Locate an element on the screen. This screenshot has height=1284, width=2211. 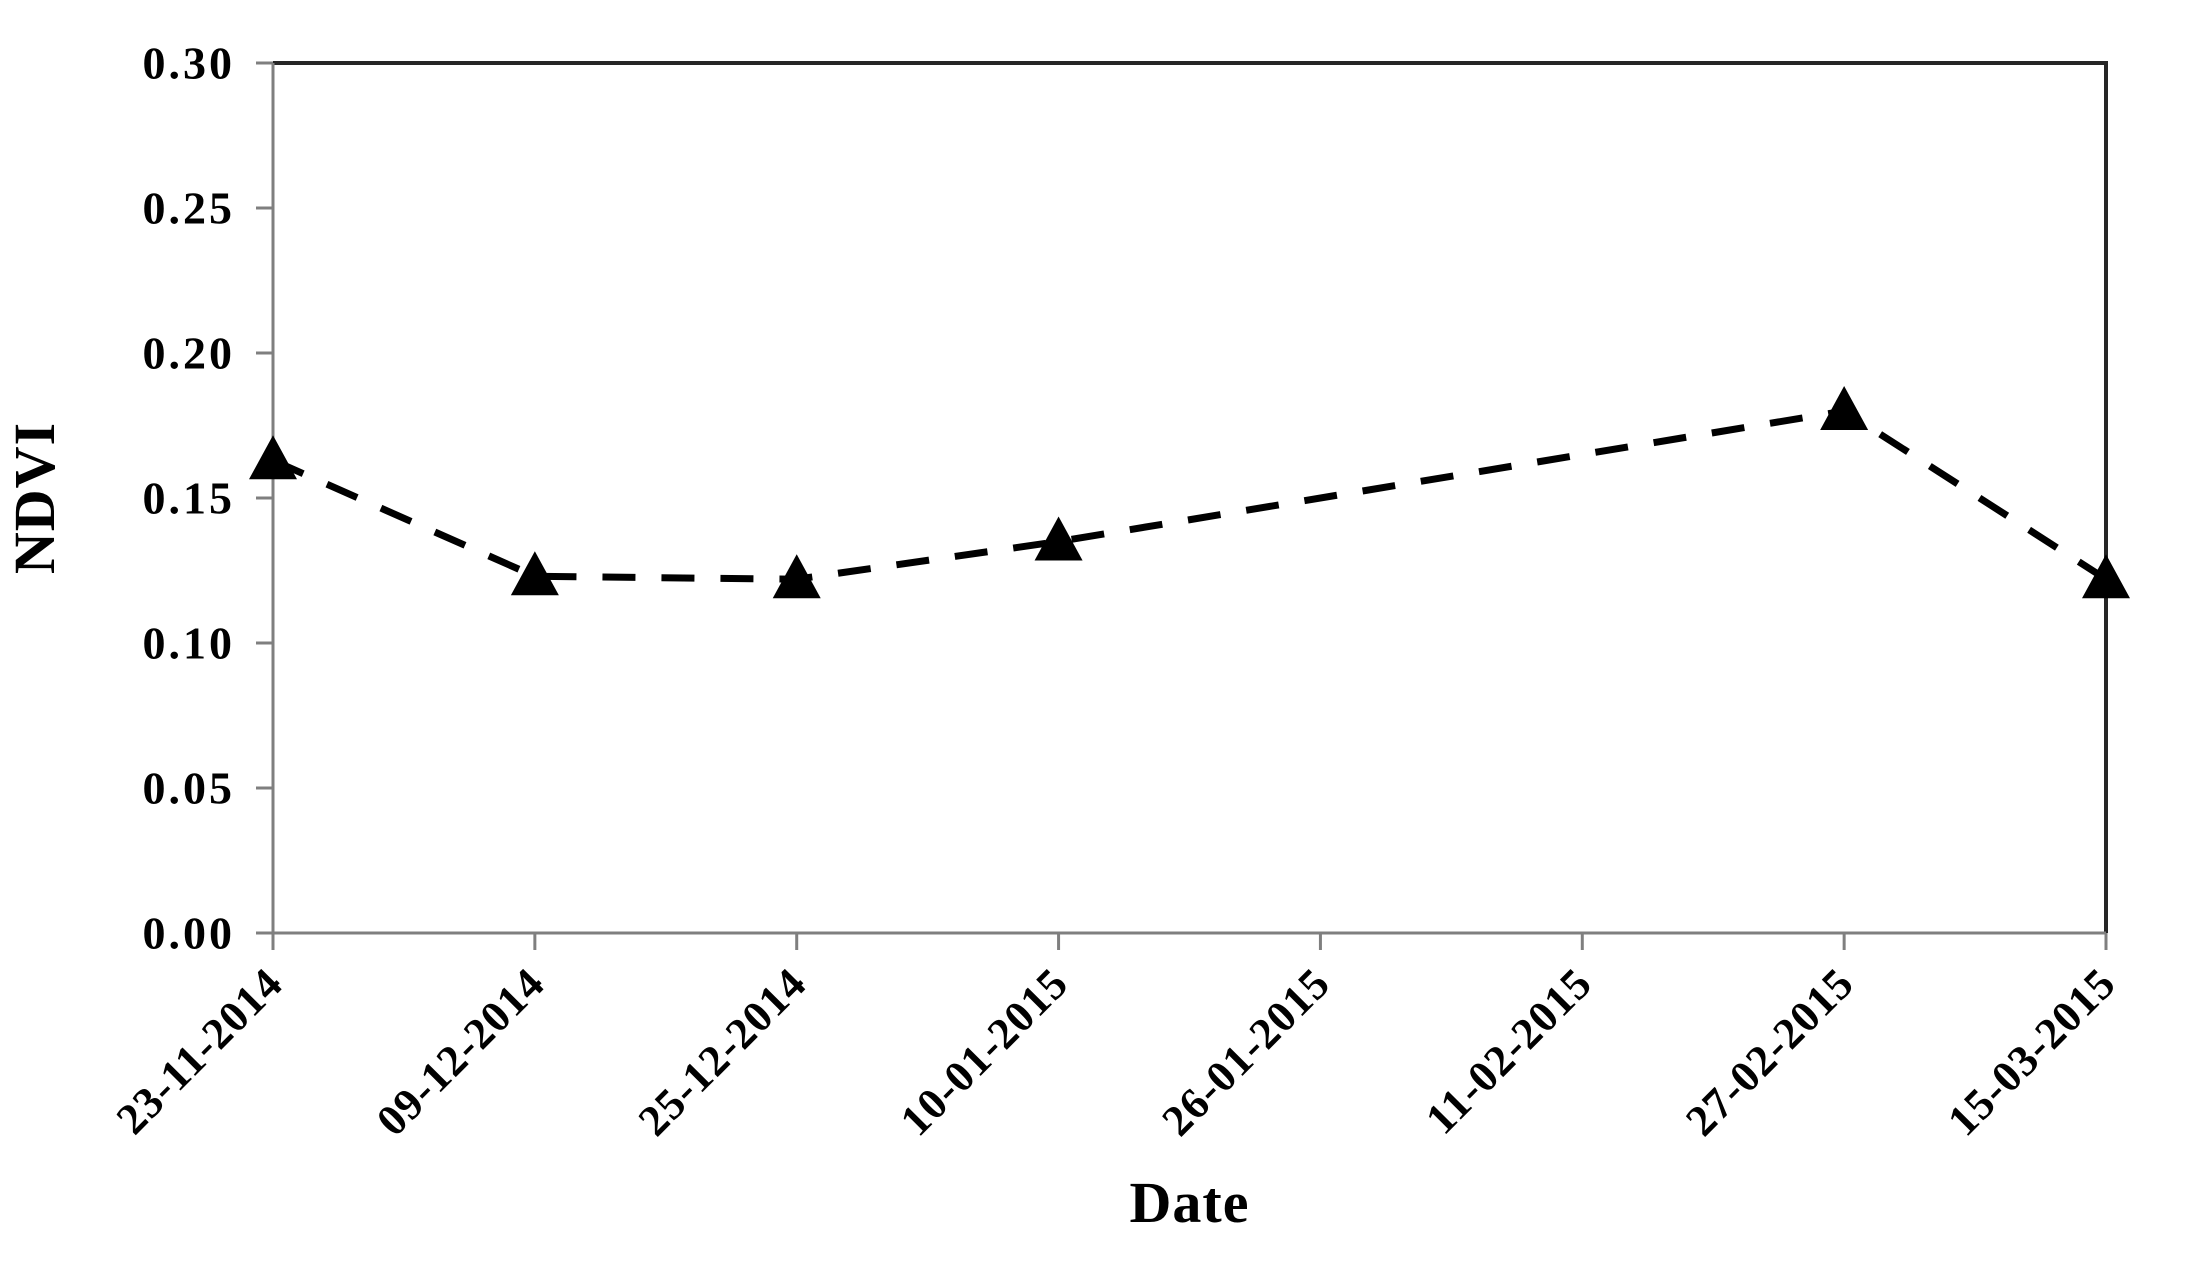
x-tick-label: 27-02-2015 is located at coordinates (1769, 1051).